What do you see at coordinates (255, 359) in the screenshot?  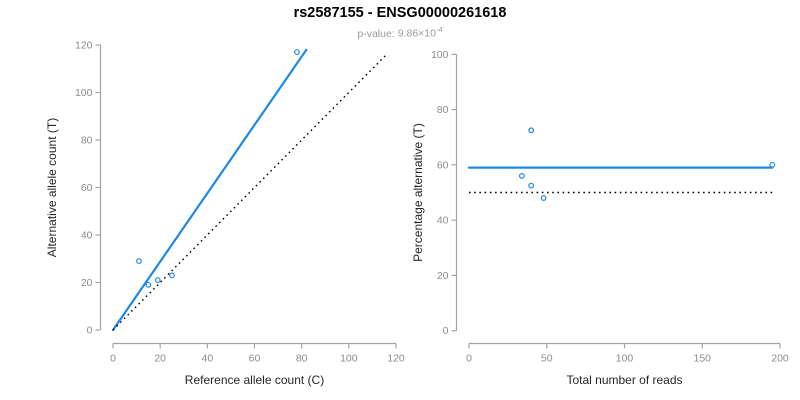 I see `x-tick-label: 60` at bounding box center [255, 359].